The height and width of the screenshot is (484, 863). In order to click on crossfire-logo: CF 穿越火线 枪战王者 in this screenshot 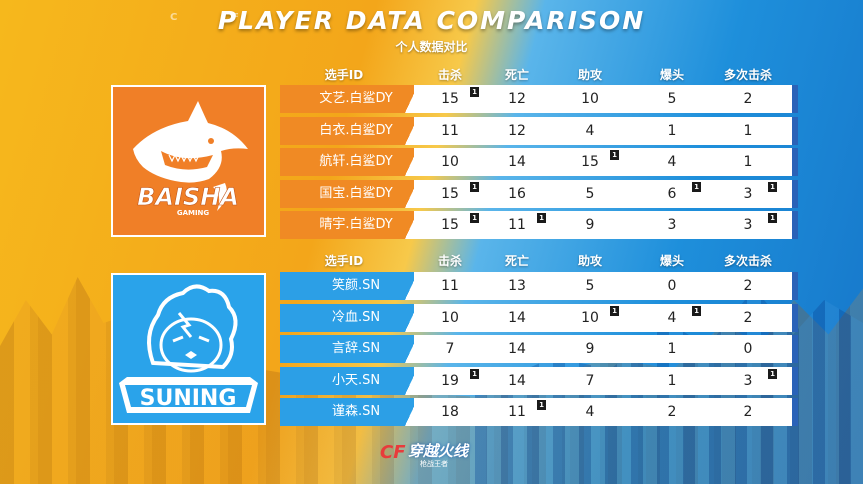, I will do `click(430, 455)`.